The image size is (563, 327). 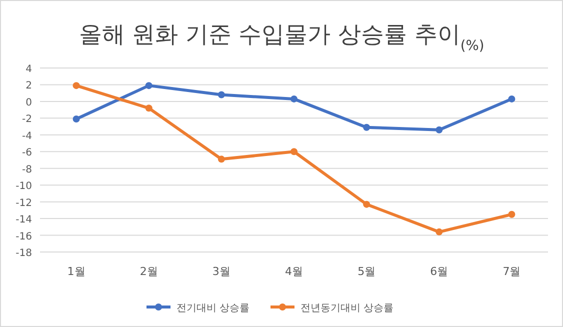 What do you see at coordinates (367, 271) in the screenshot?
I see `x-tick-label: 5월` at bounding box center [367, 271].